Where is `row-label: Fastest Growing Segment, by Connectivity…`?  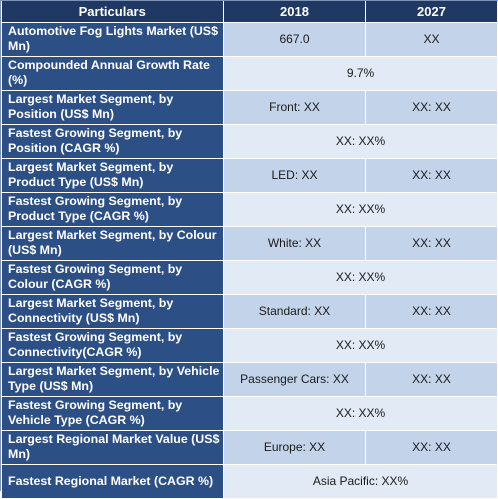
row-label: Fastest Growing Segment, by Connectivity… is located at coordinates (112, 345).